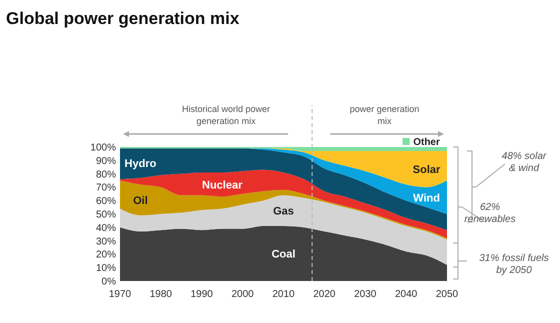 The height and width of the screenshot is (323, 560). What do you see at coordinates (109, 282) in the screenshot?
I see `y-tick-label: 0%` at bounding box center [109, 282].